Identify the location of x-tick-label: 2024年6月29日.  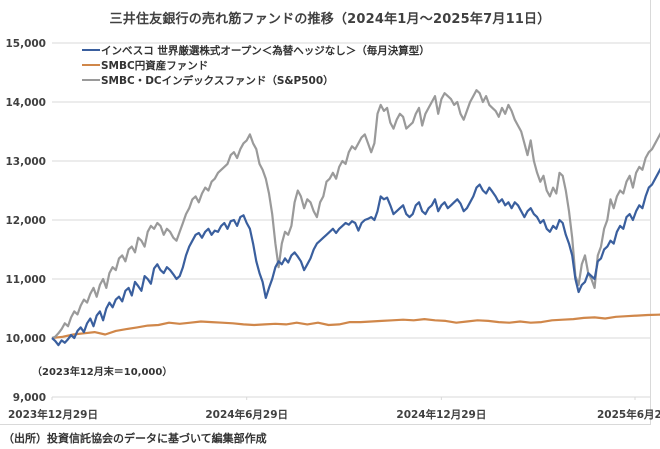
(246, 414).